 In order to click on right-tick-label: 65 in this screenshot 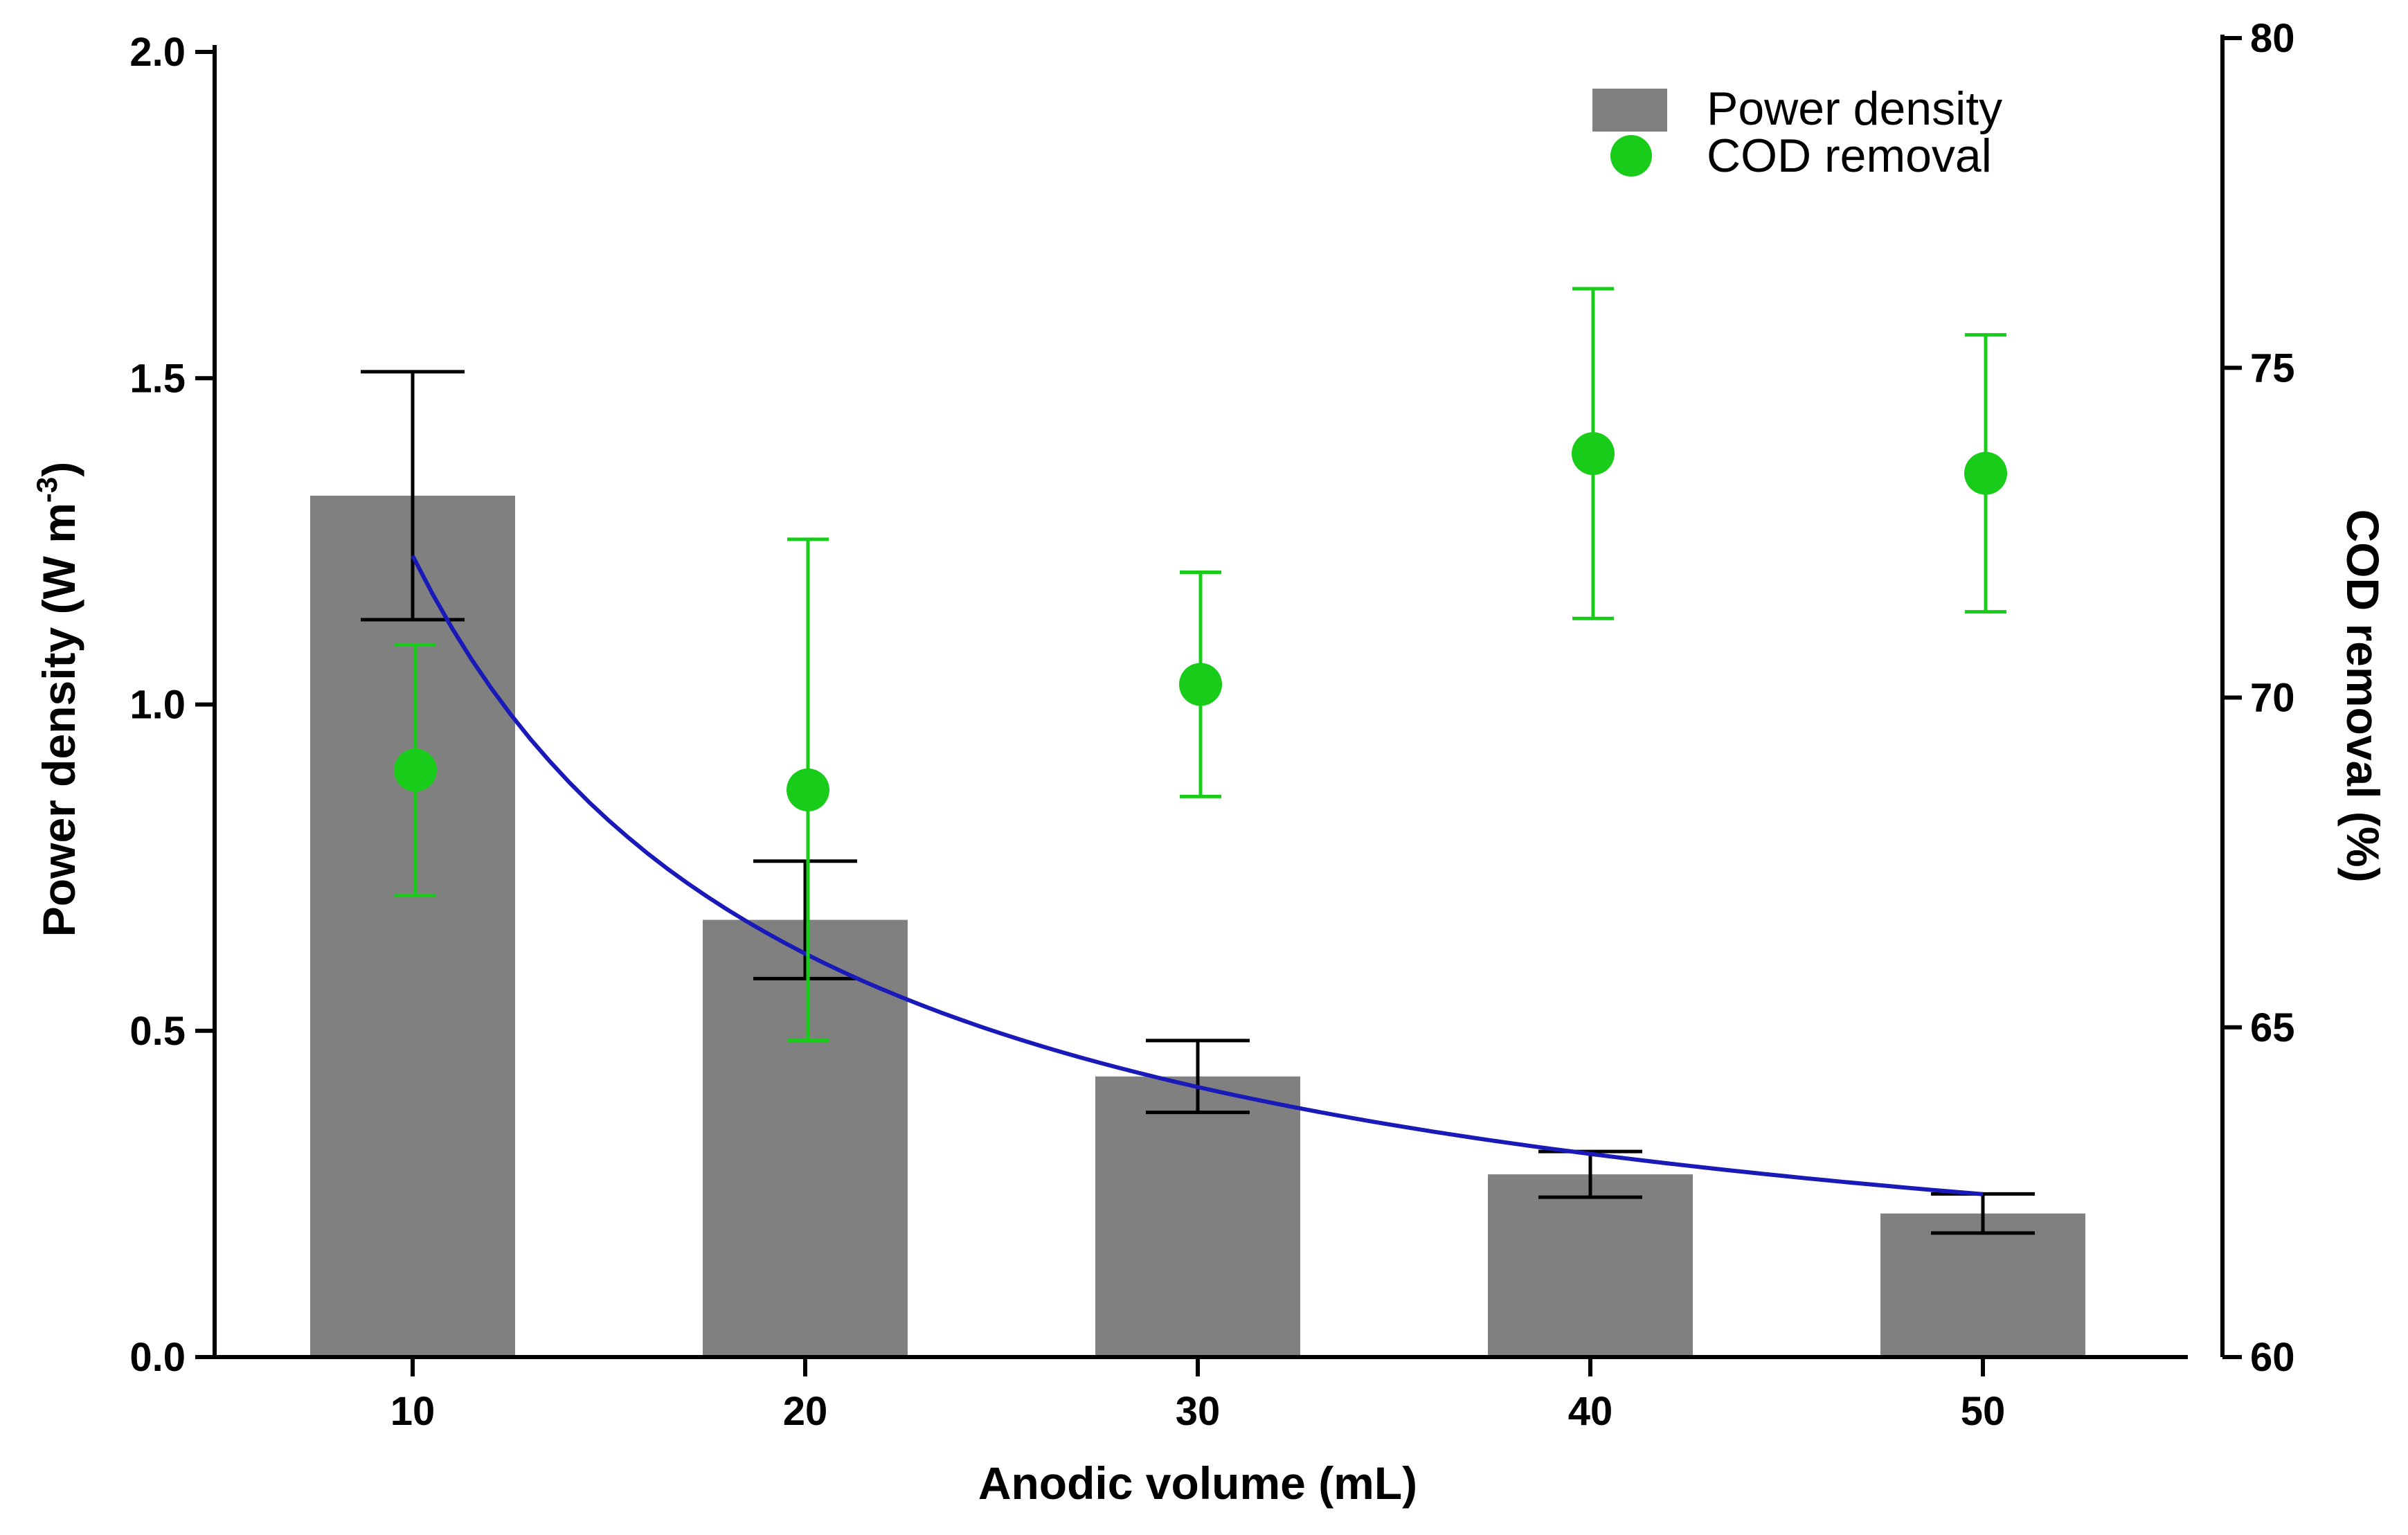, I will do `click(2272, 1028)`.